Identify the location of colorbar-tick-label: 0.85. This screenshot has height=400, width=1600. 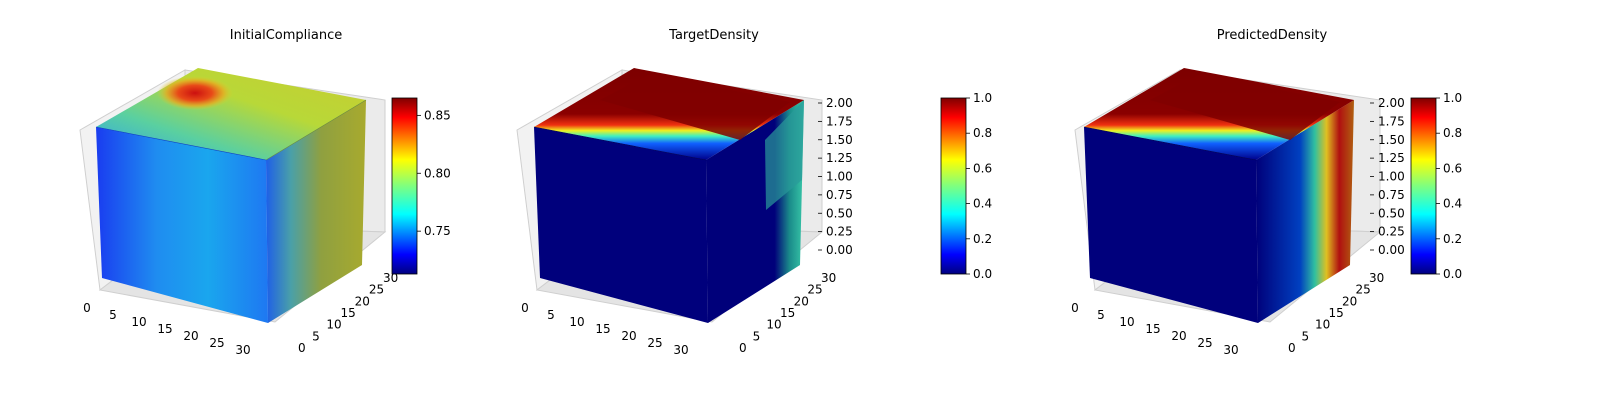
(437, 115).